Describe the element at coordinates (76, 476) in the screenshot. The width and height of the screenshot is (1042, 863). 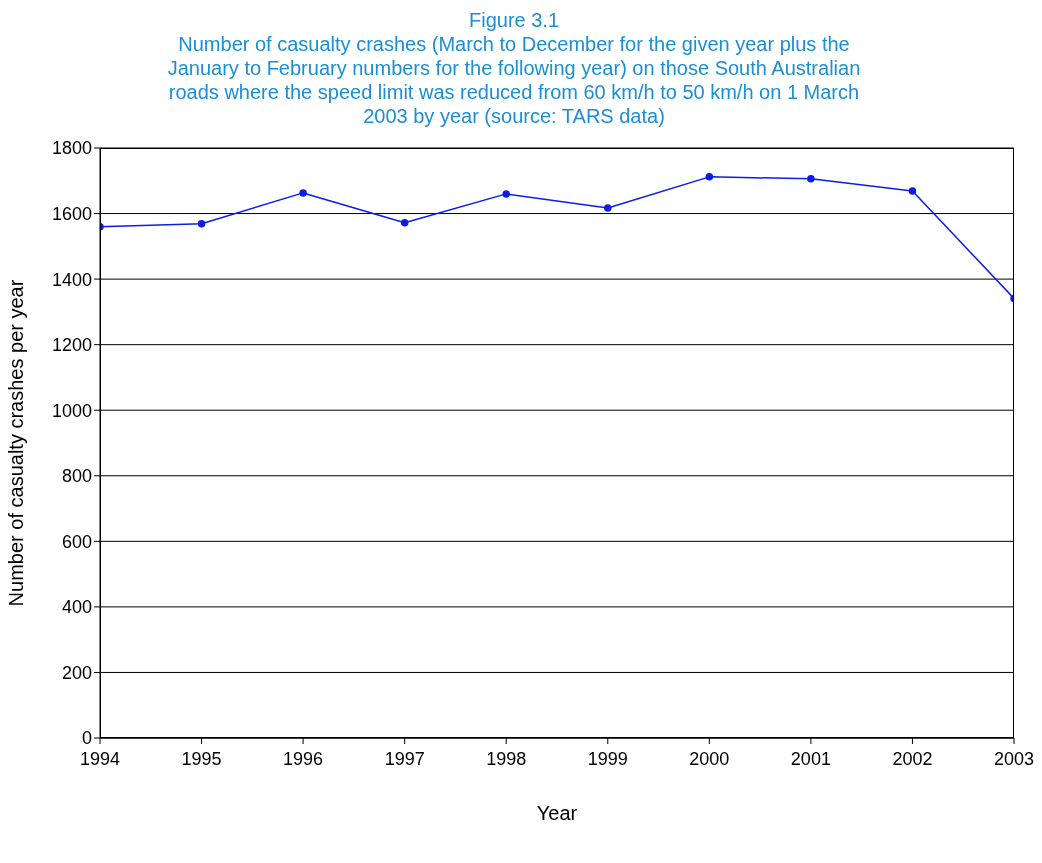
I see `y-tick-label: 800` at that location.